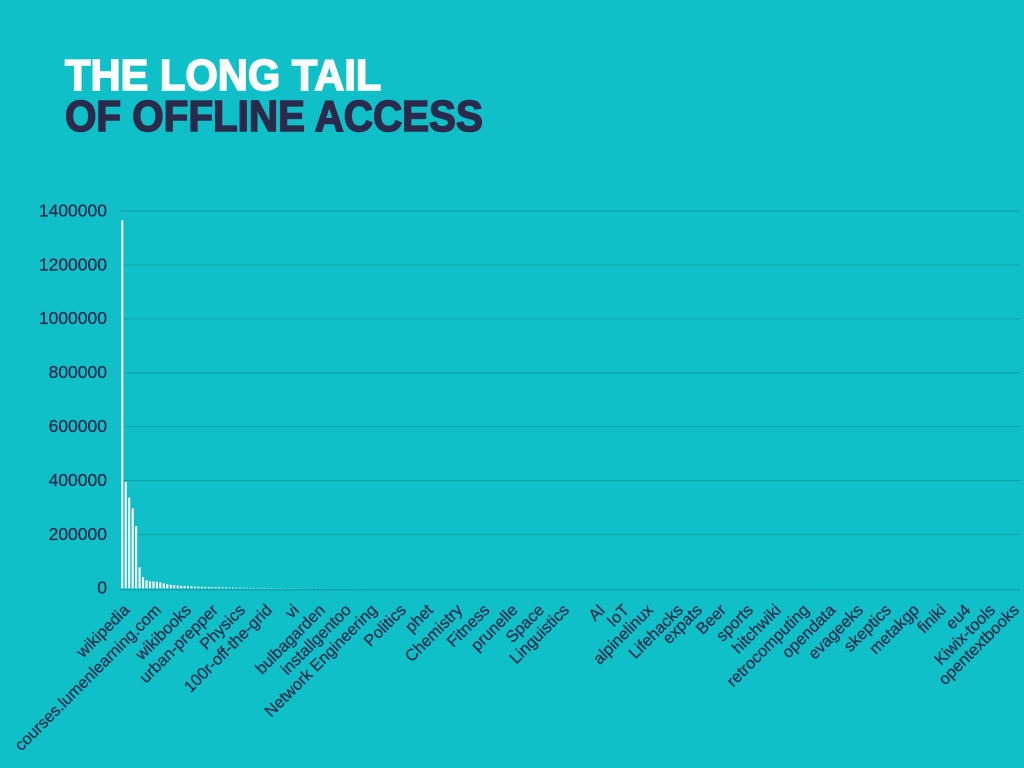 This screenshot has width=1024, height=768. I want to click on svg-text: 800000, so click(78, 372).